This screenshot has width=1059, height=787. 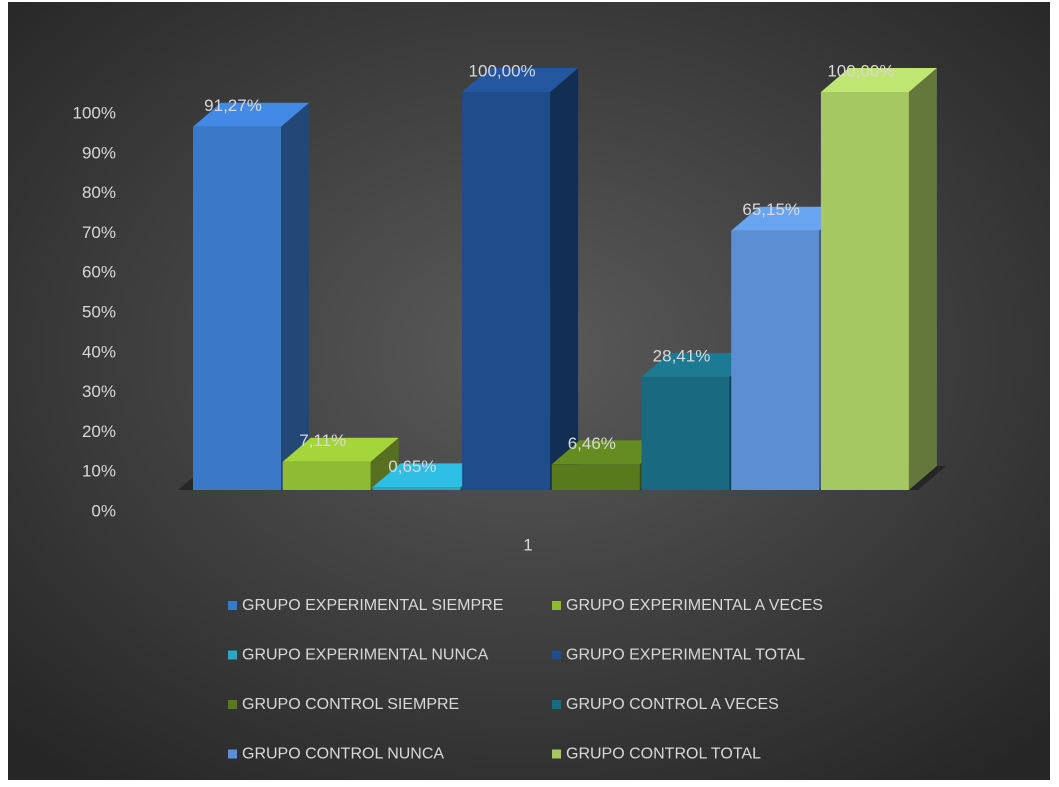 I want to click on y-tick-label: 10%, so click(x=99, y=471).